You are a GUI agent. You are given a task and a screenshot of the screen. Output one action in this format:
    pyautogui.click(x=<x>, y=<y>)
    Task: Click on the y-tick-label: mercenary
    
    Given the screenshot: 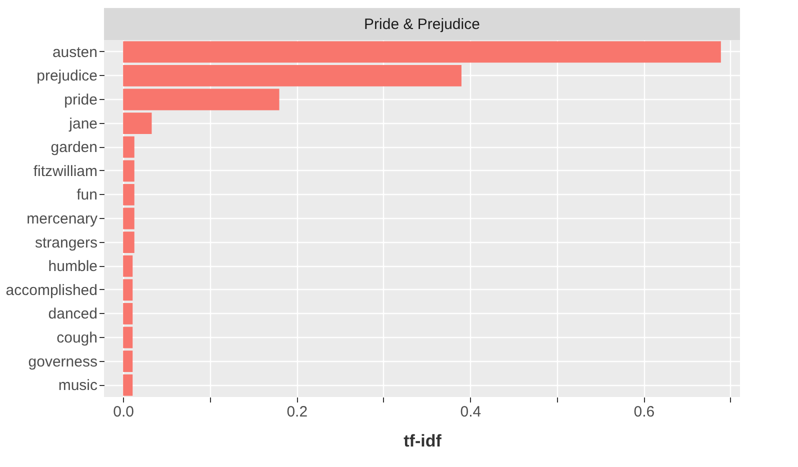 What is the action you would take?
    pyautogui.click(x=62, y=219)
    